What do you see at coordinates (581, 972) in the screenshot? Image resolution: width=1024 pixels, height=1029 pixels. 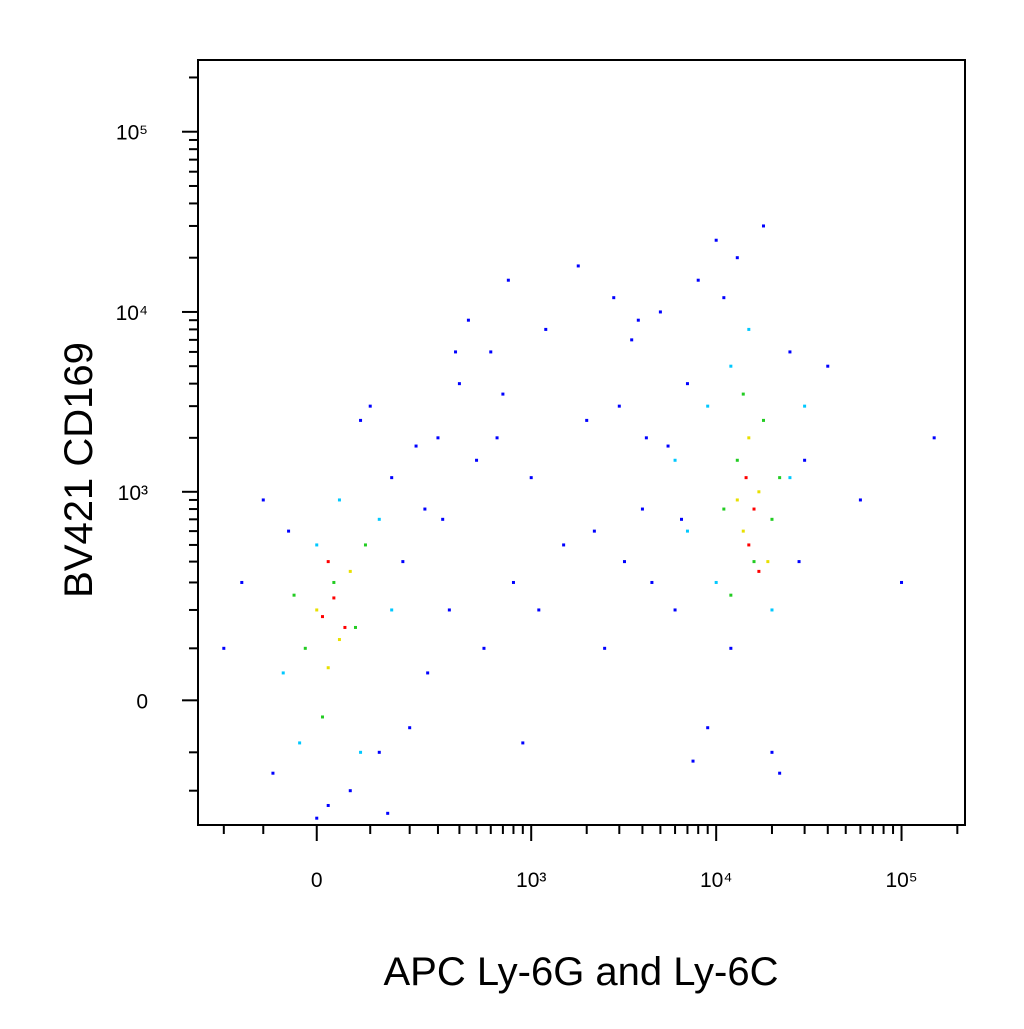 I see `x-axis-label: APC Ly-6G and Ly-6C` at bounding box center [581, 972].